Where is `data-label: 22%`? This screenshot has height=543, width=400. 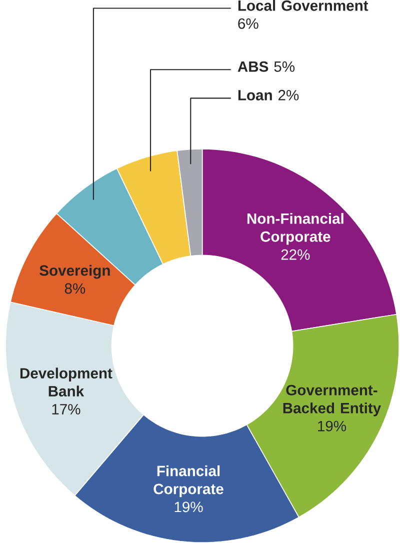
data-label: 22% is located at coordinates (296, 254).